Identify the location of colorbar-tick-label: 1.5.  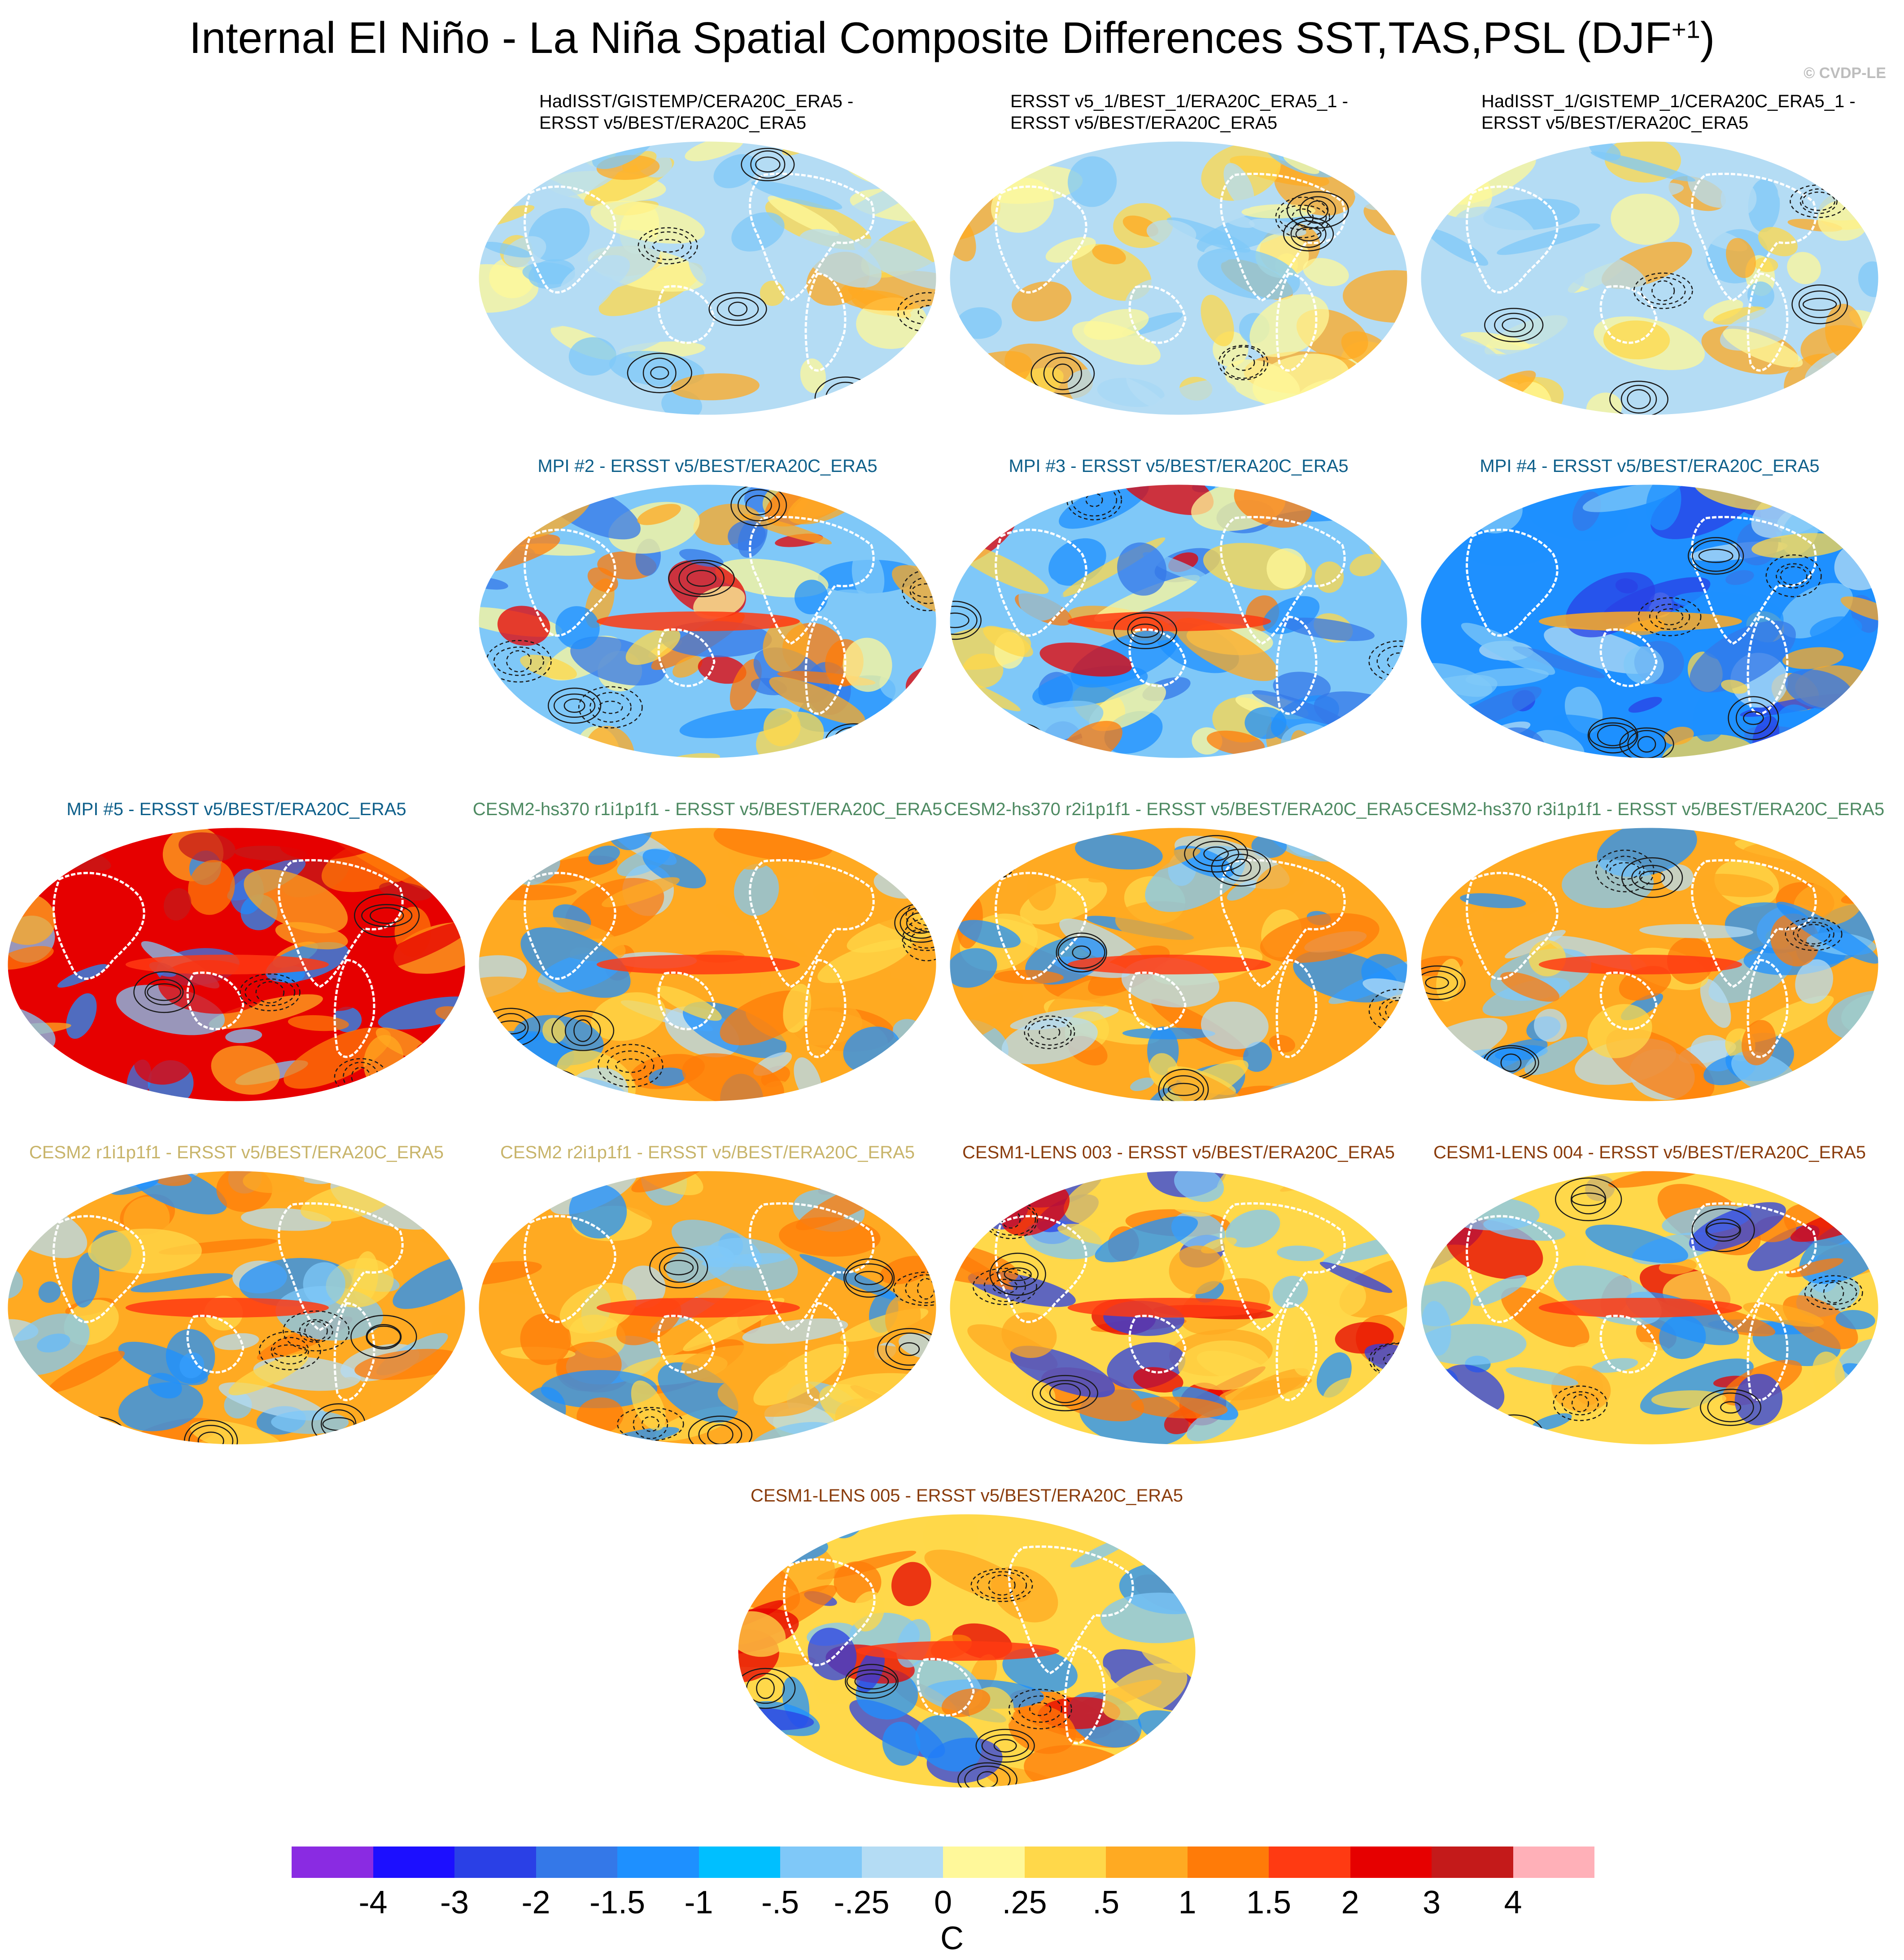
(1269, 1903).